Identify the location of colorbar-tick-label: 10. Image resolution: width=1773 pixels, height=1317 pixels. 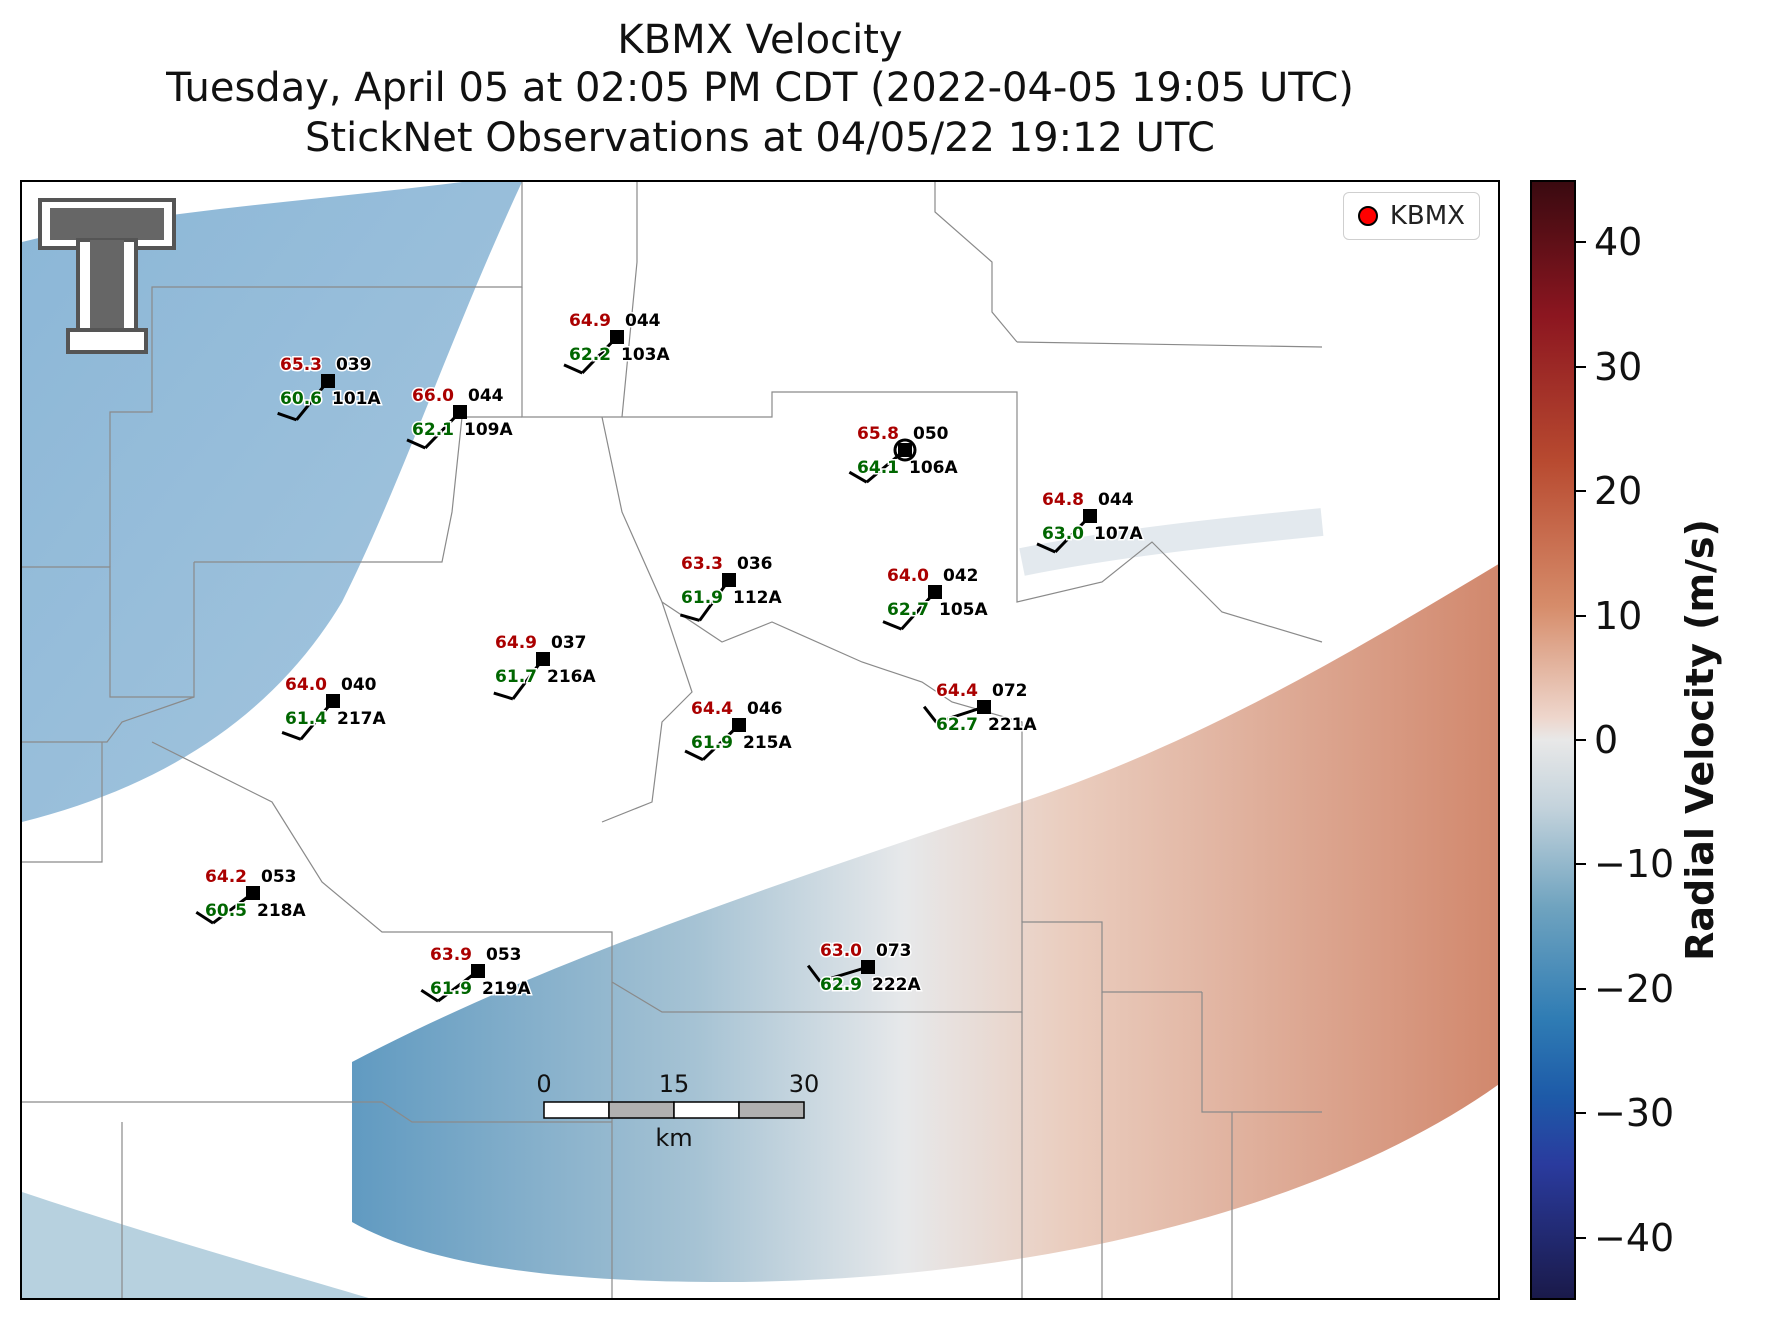
(1618, 615).